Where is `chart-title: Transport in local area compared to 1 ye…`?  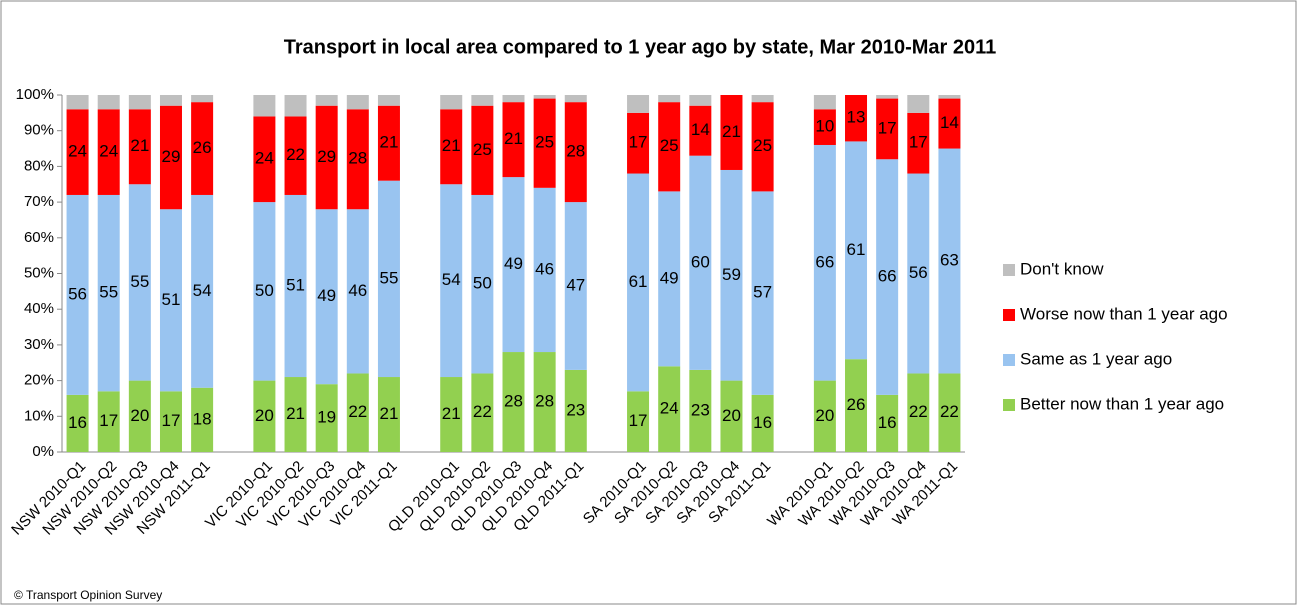
chart-title: Transport in local area compared to 1 ye… is located at coordinates (640, 47).